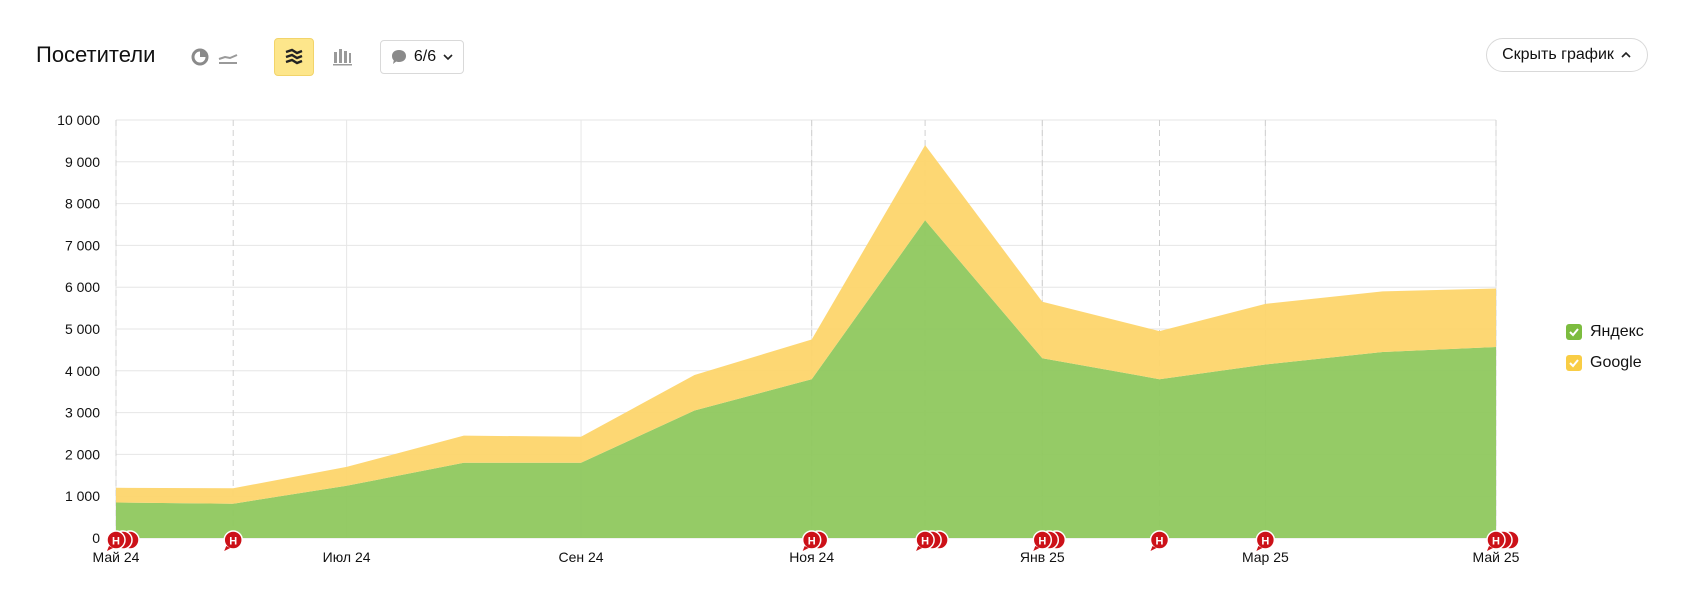  What do you see at coordinates (78, 120) in the screenshot?
I see `y-tick-label: 10 000` at bounding box center [78, 120].